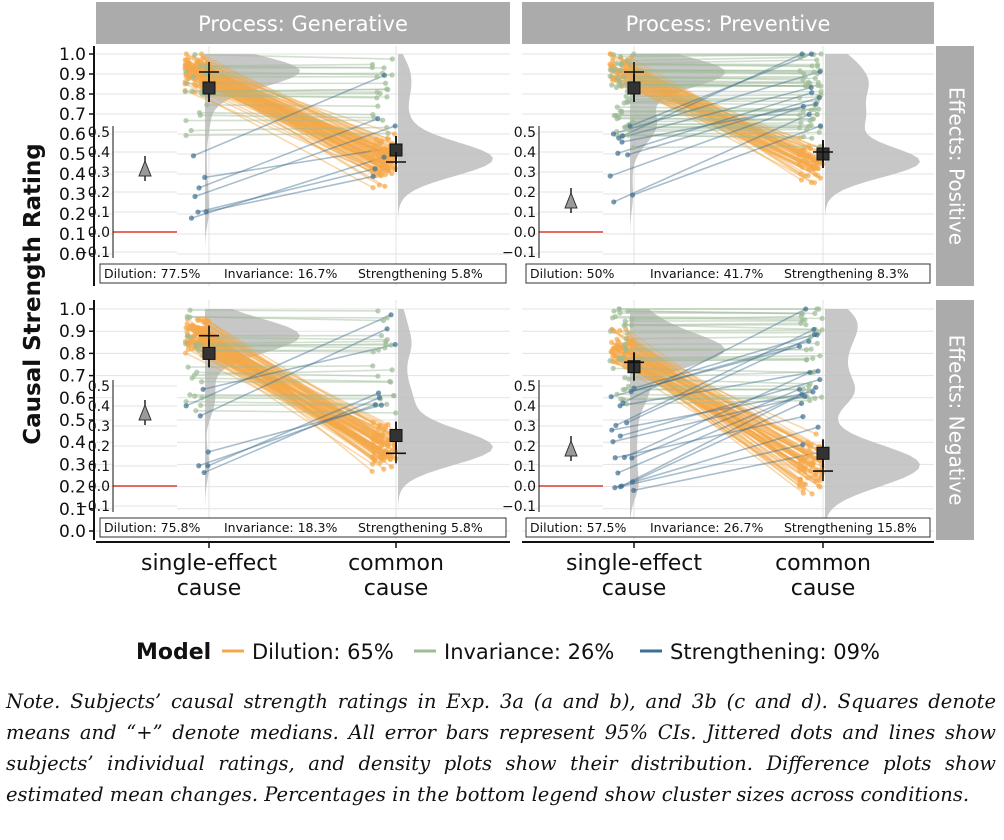 The height and width of the screenshot is (840, 1004). I want to click on inset-tick-label: 0.0, so click(99, 233).